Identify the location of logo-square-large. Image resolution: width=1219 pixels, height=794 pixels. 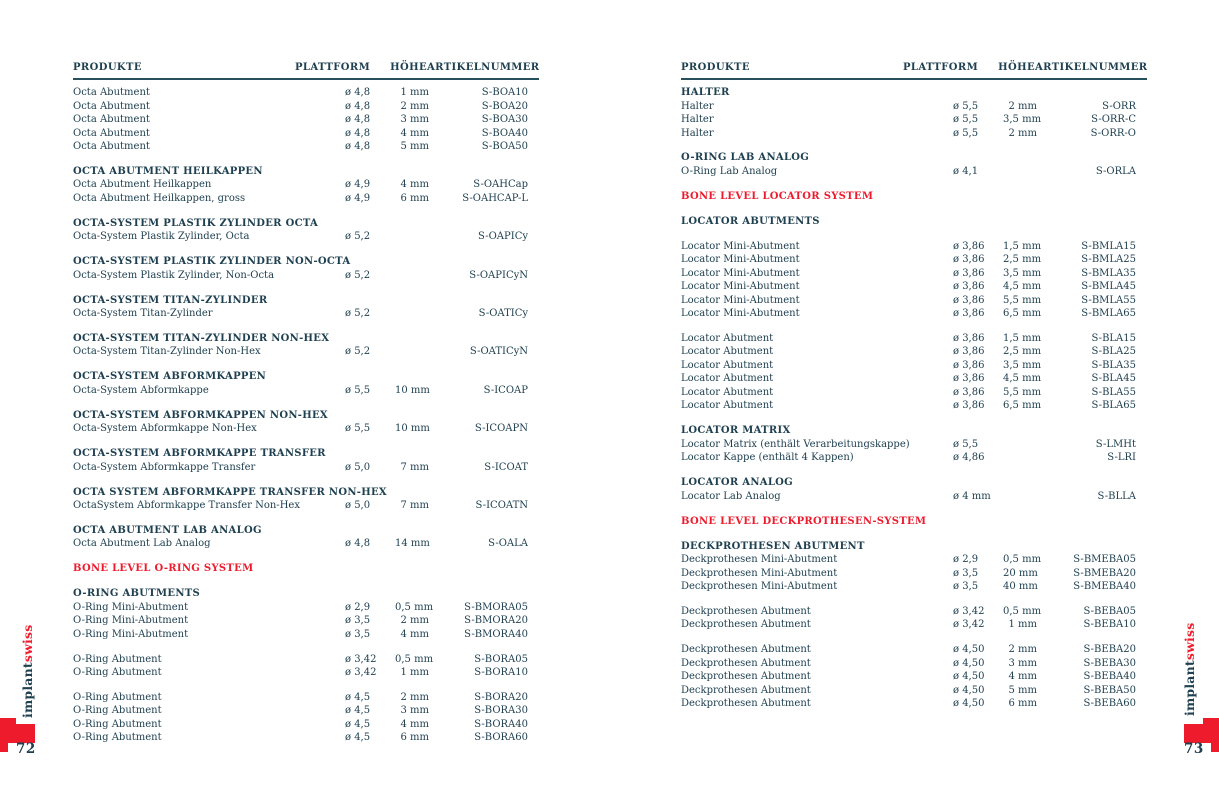
(1211, 730).